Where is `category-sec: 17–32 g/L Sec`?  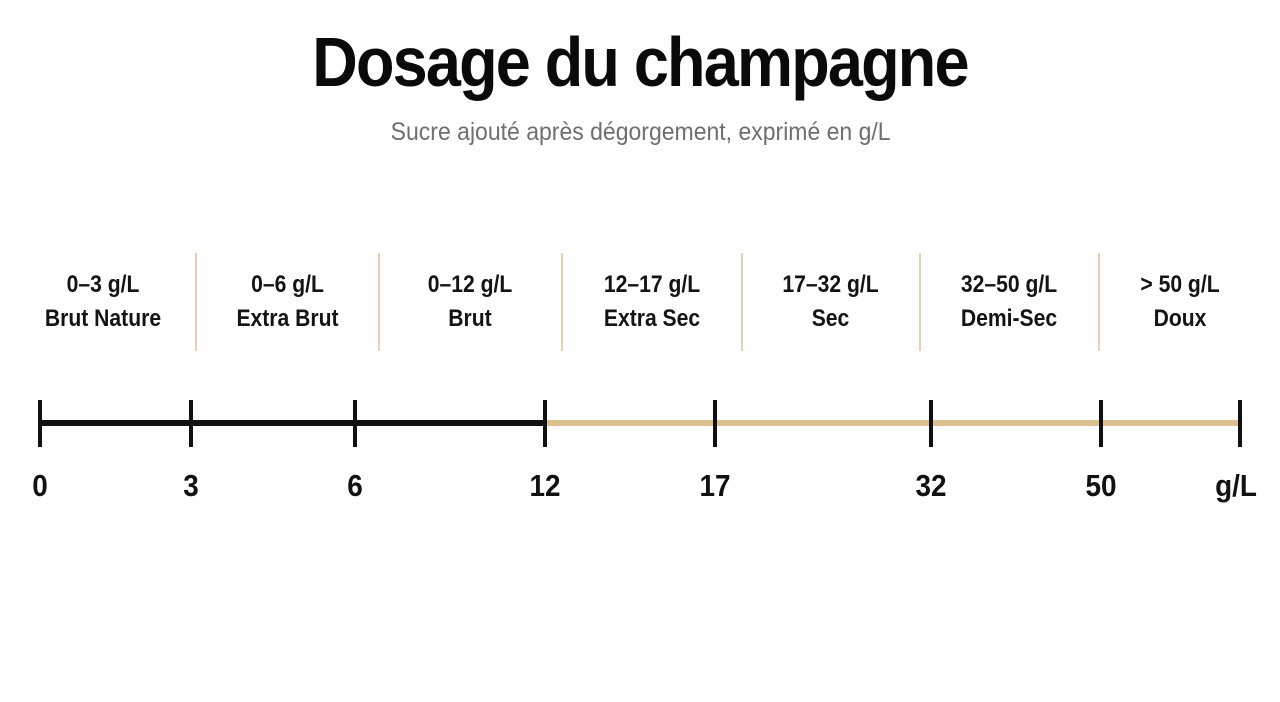
category-sec: 17–32 g/L Sec is located at coordinates (830, 308).